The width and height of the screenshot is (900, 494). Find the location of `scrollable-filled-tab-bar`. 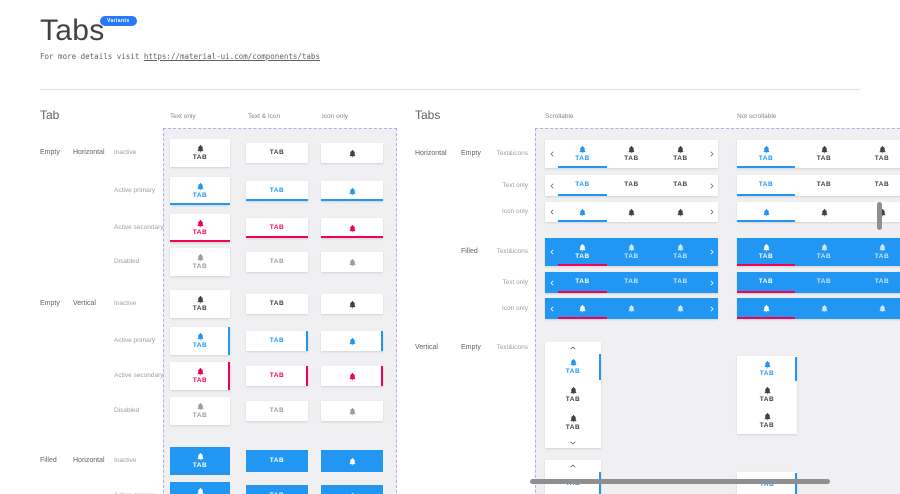

scrollable-filled-tab-bar is located at coordinates (631, 308).